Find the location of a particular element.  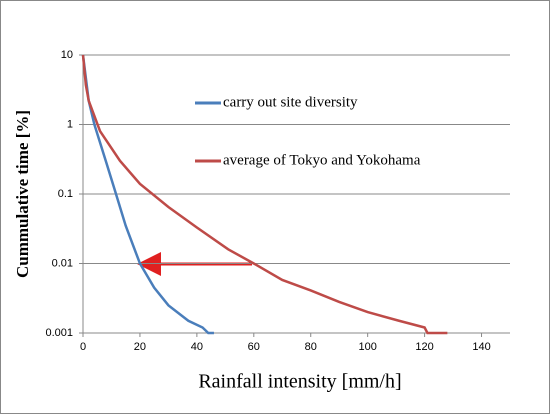

y-tick-label: 1 is located at coordinates (70, 124).